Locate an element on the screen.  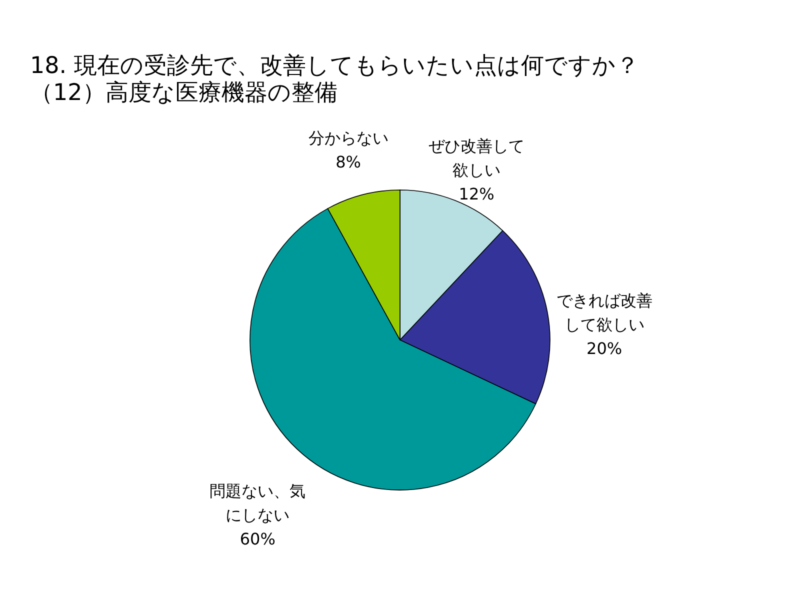
slice-label: 分からない is located at coordinates (348, 138).